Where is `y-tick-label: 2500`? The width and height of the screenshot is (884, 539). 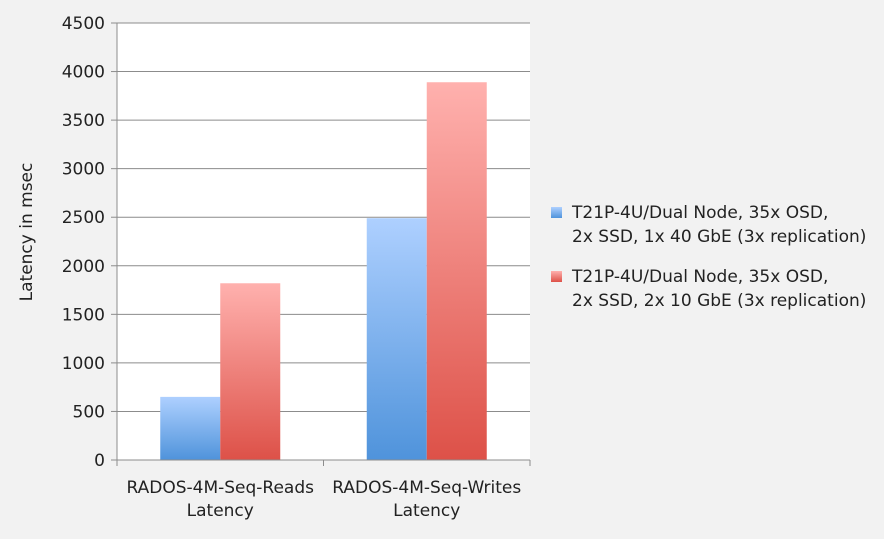
y-tick-label: 2500 is located at coordinates (83, 218).